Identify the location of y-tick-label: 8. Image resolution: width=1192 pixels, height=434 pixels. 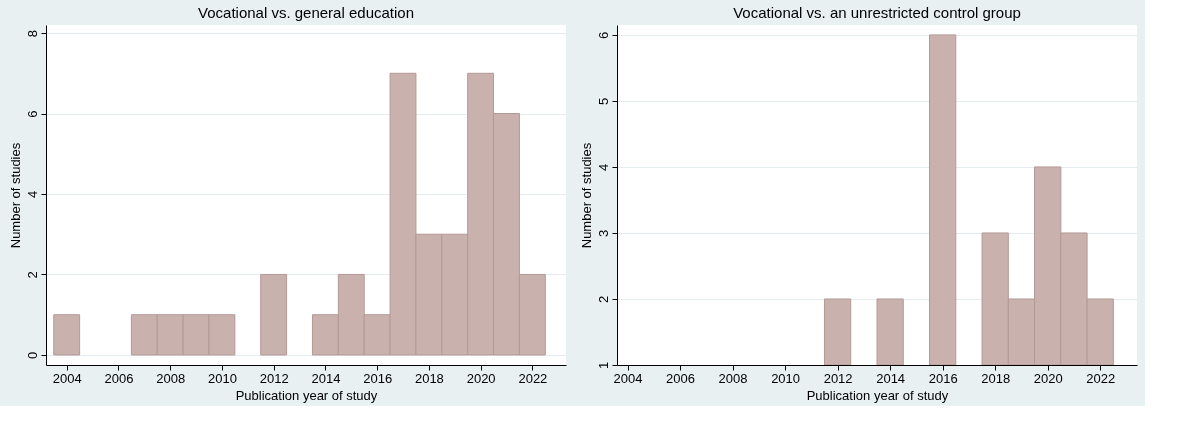
(32, 33).